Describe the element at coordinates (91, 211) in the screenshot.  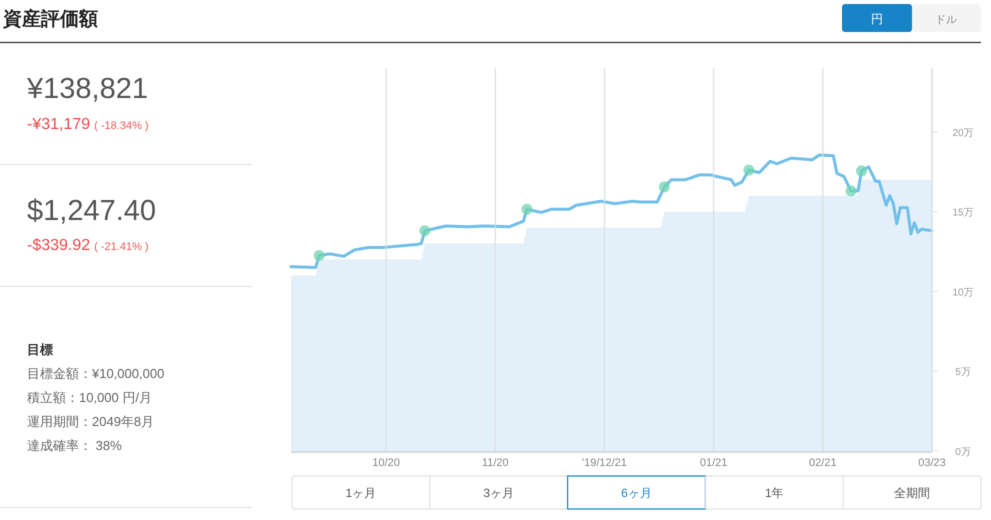
I see `text: $1,247.40` at that location.